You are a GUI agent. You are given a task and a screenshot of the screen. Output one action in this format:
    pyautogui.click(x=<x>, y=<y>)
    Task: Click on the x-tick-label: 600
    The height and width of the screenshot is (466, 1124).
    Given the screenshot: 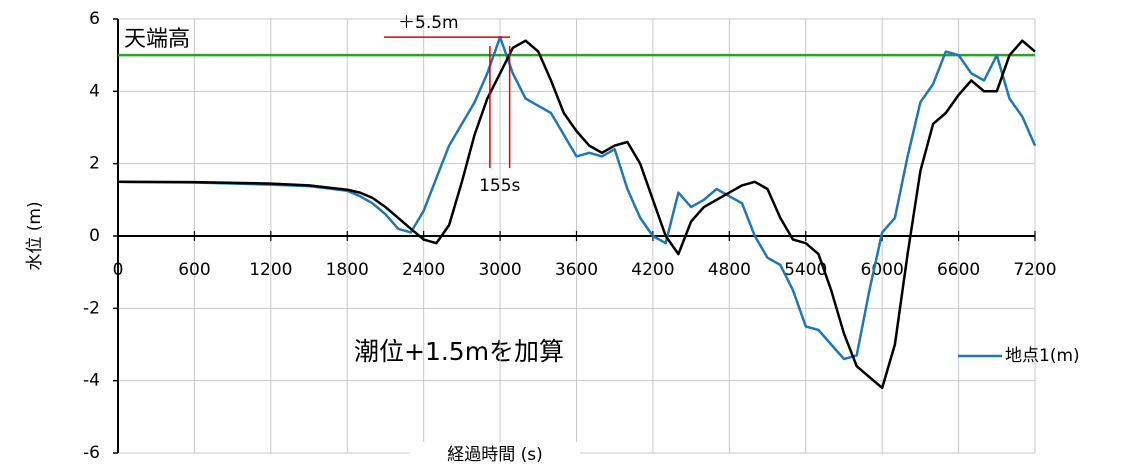 What is the action you would take?
    pyautogui.click(x=194, y=270)
    